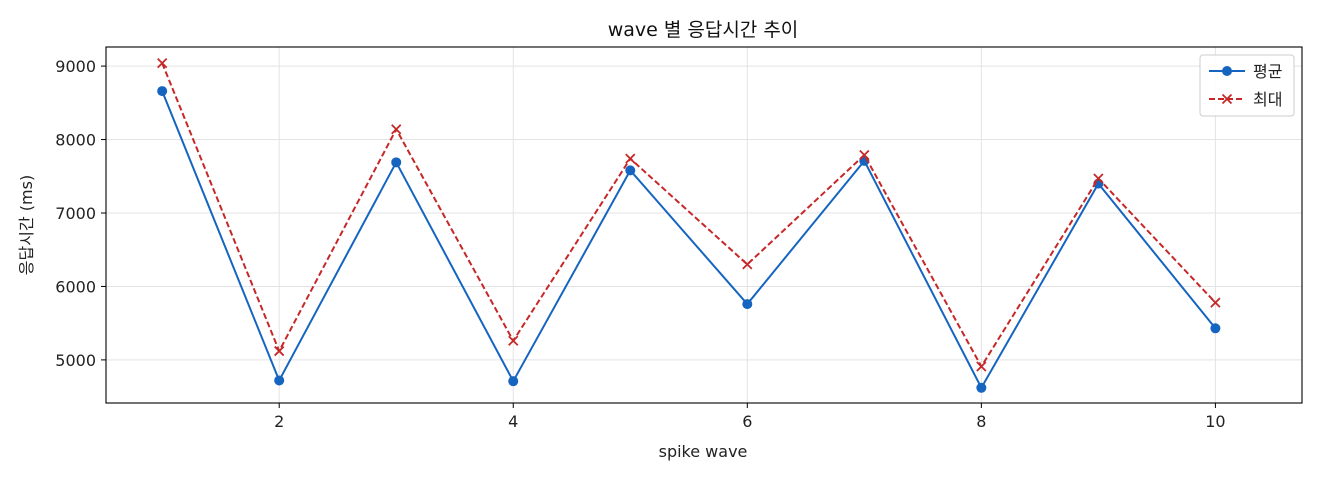 This screenshot has width=1320, height=480. What do you see at coordinates (1215, 421) in the screenshot?
I see `x-tick-label: 10` at bounding box center [1215, 421].